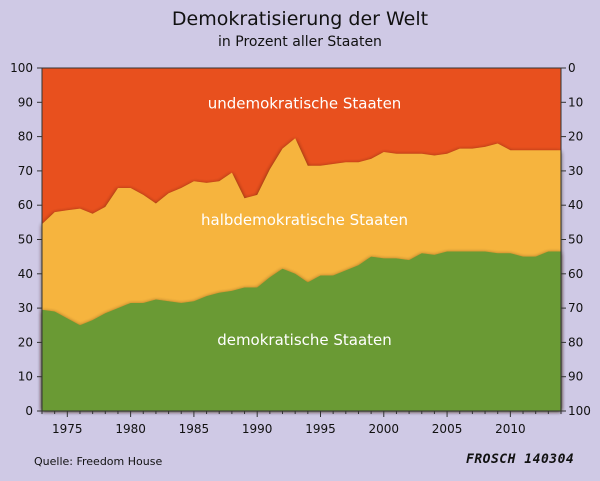  What do you see at coordinates (579, 411) in the screenshot?
I see `y-tick-label-right: 100` at bounding box center [579, 411].